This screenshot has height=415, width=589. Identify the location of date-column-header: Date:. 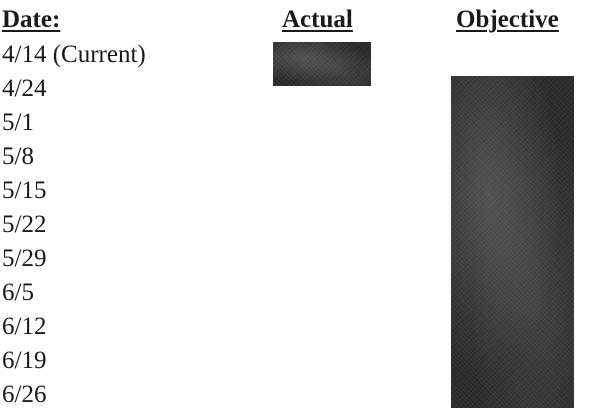
(31, 19).